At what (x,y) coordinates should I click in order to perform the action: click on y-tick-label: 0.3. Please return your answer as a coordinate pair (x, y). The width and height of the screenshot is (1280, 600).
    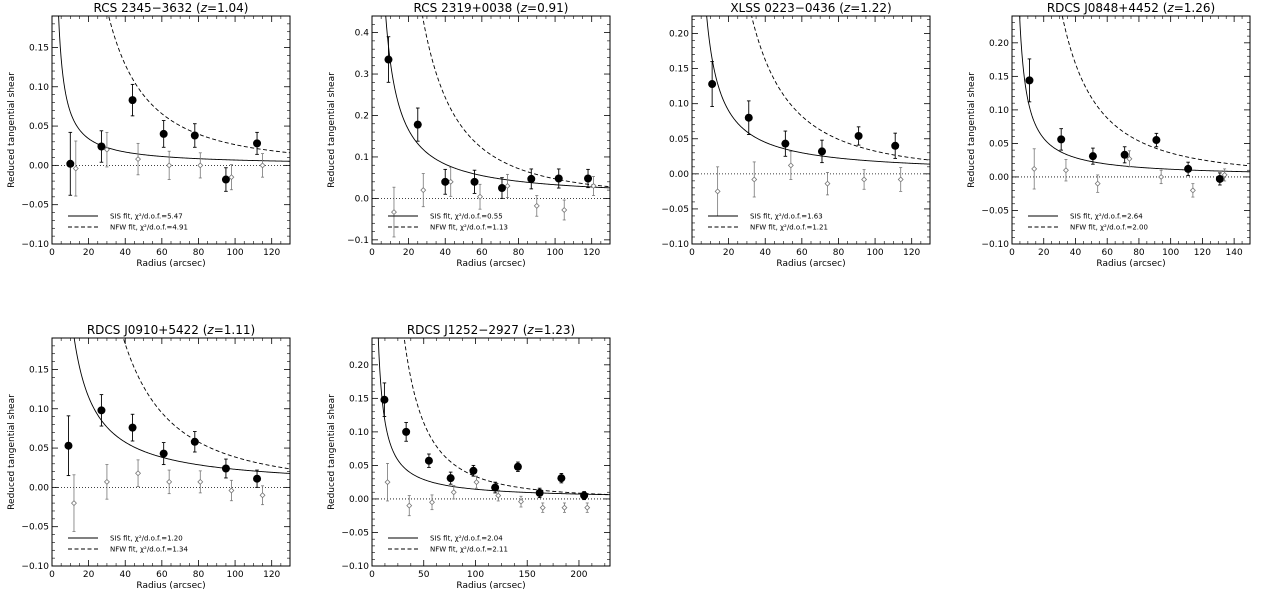
    Looking at the image, I should click on (362, 75).